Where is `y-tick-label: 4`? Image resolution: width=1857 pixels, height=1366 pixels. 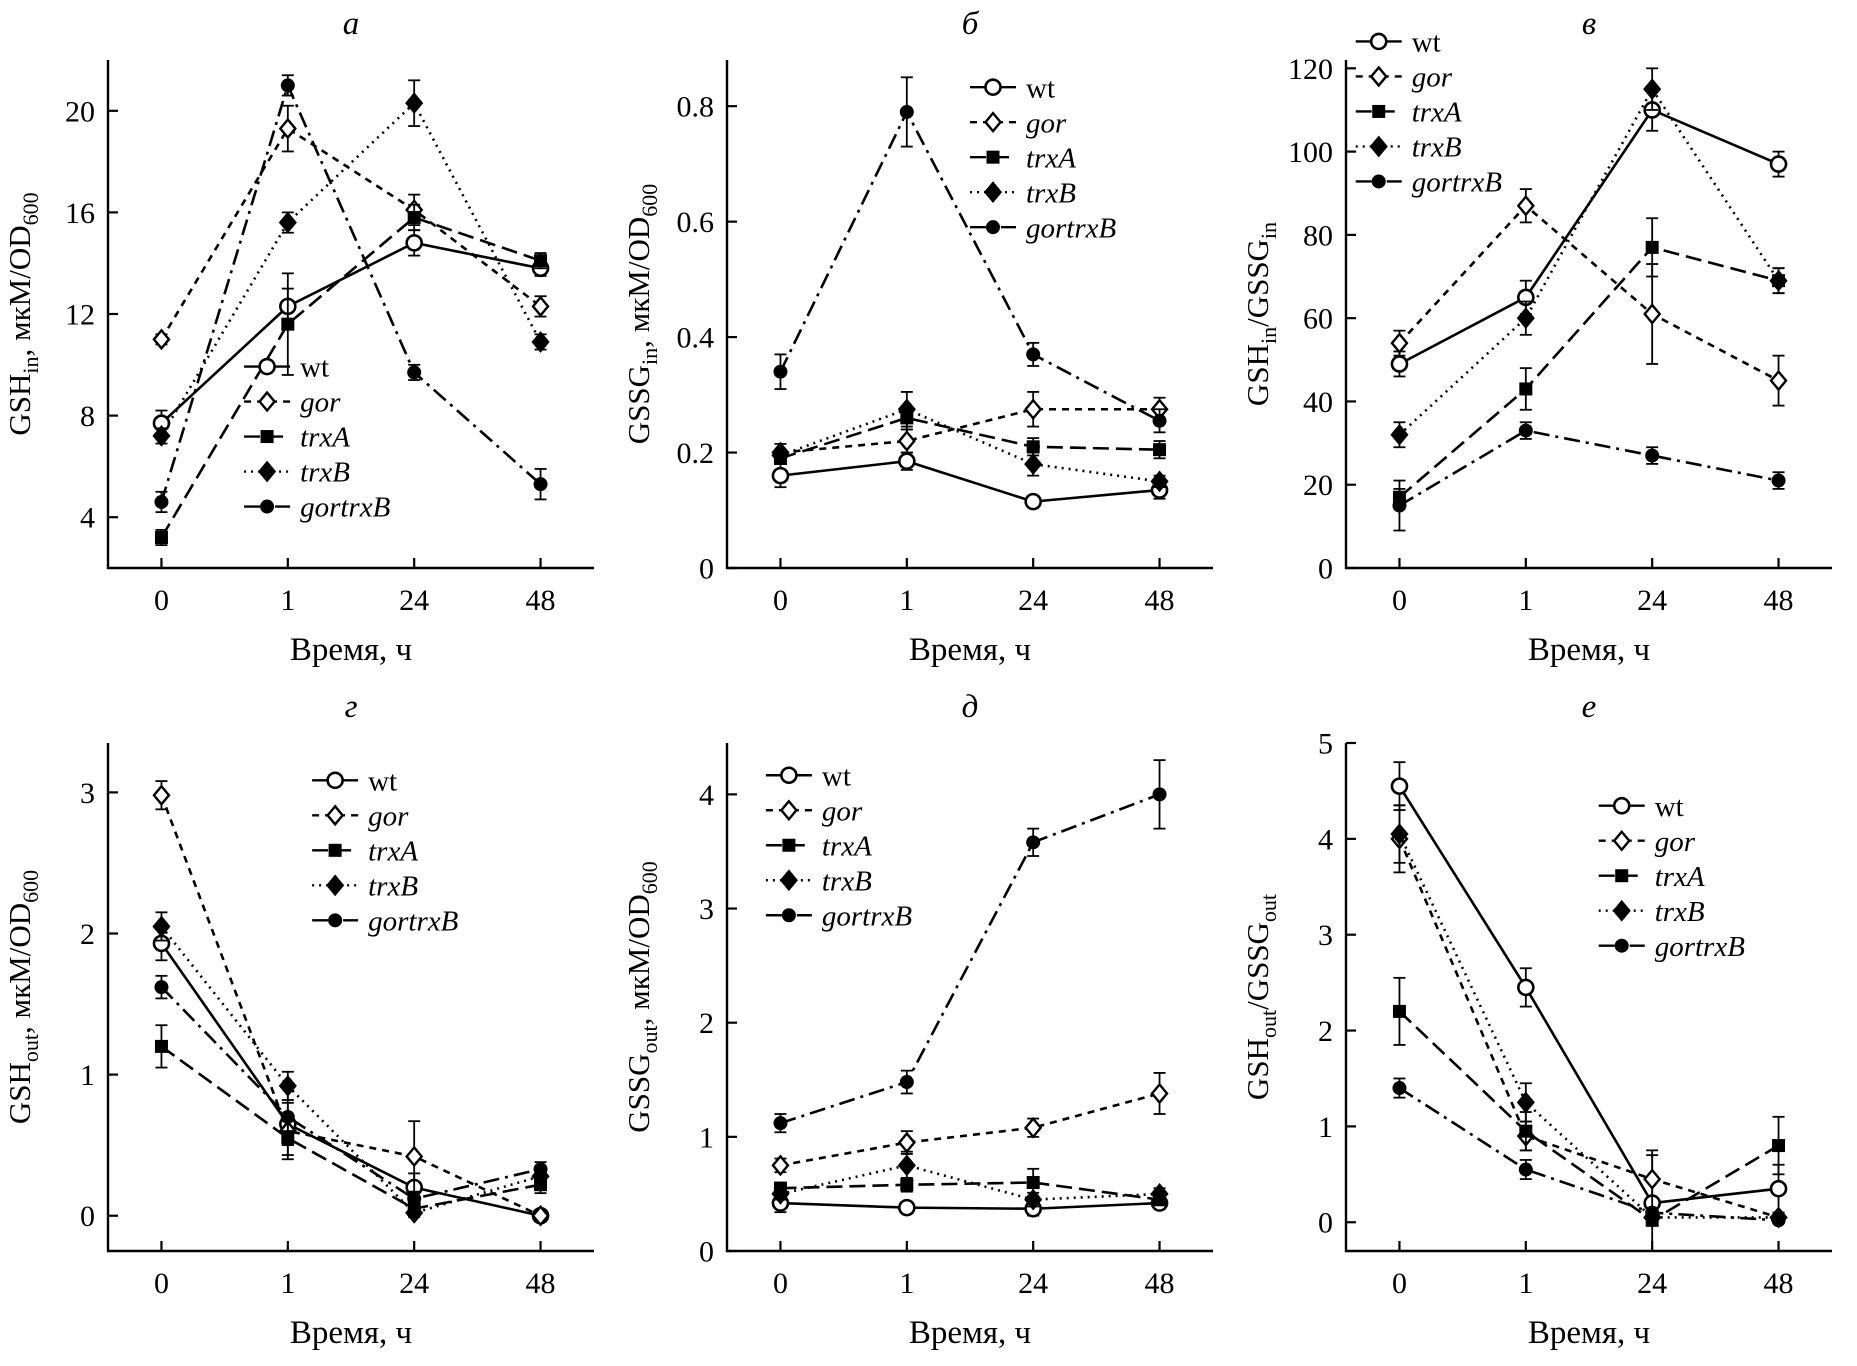 y-tick-label: 4 is located at coordinates (706, 795).